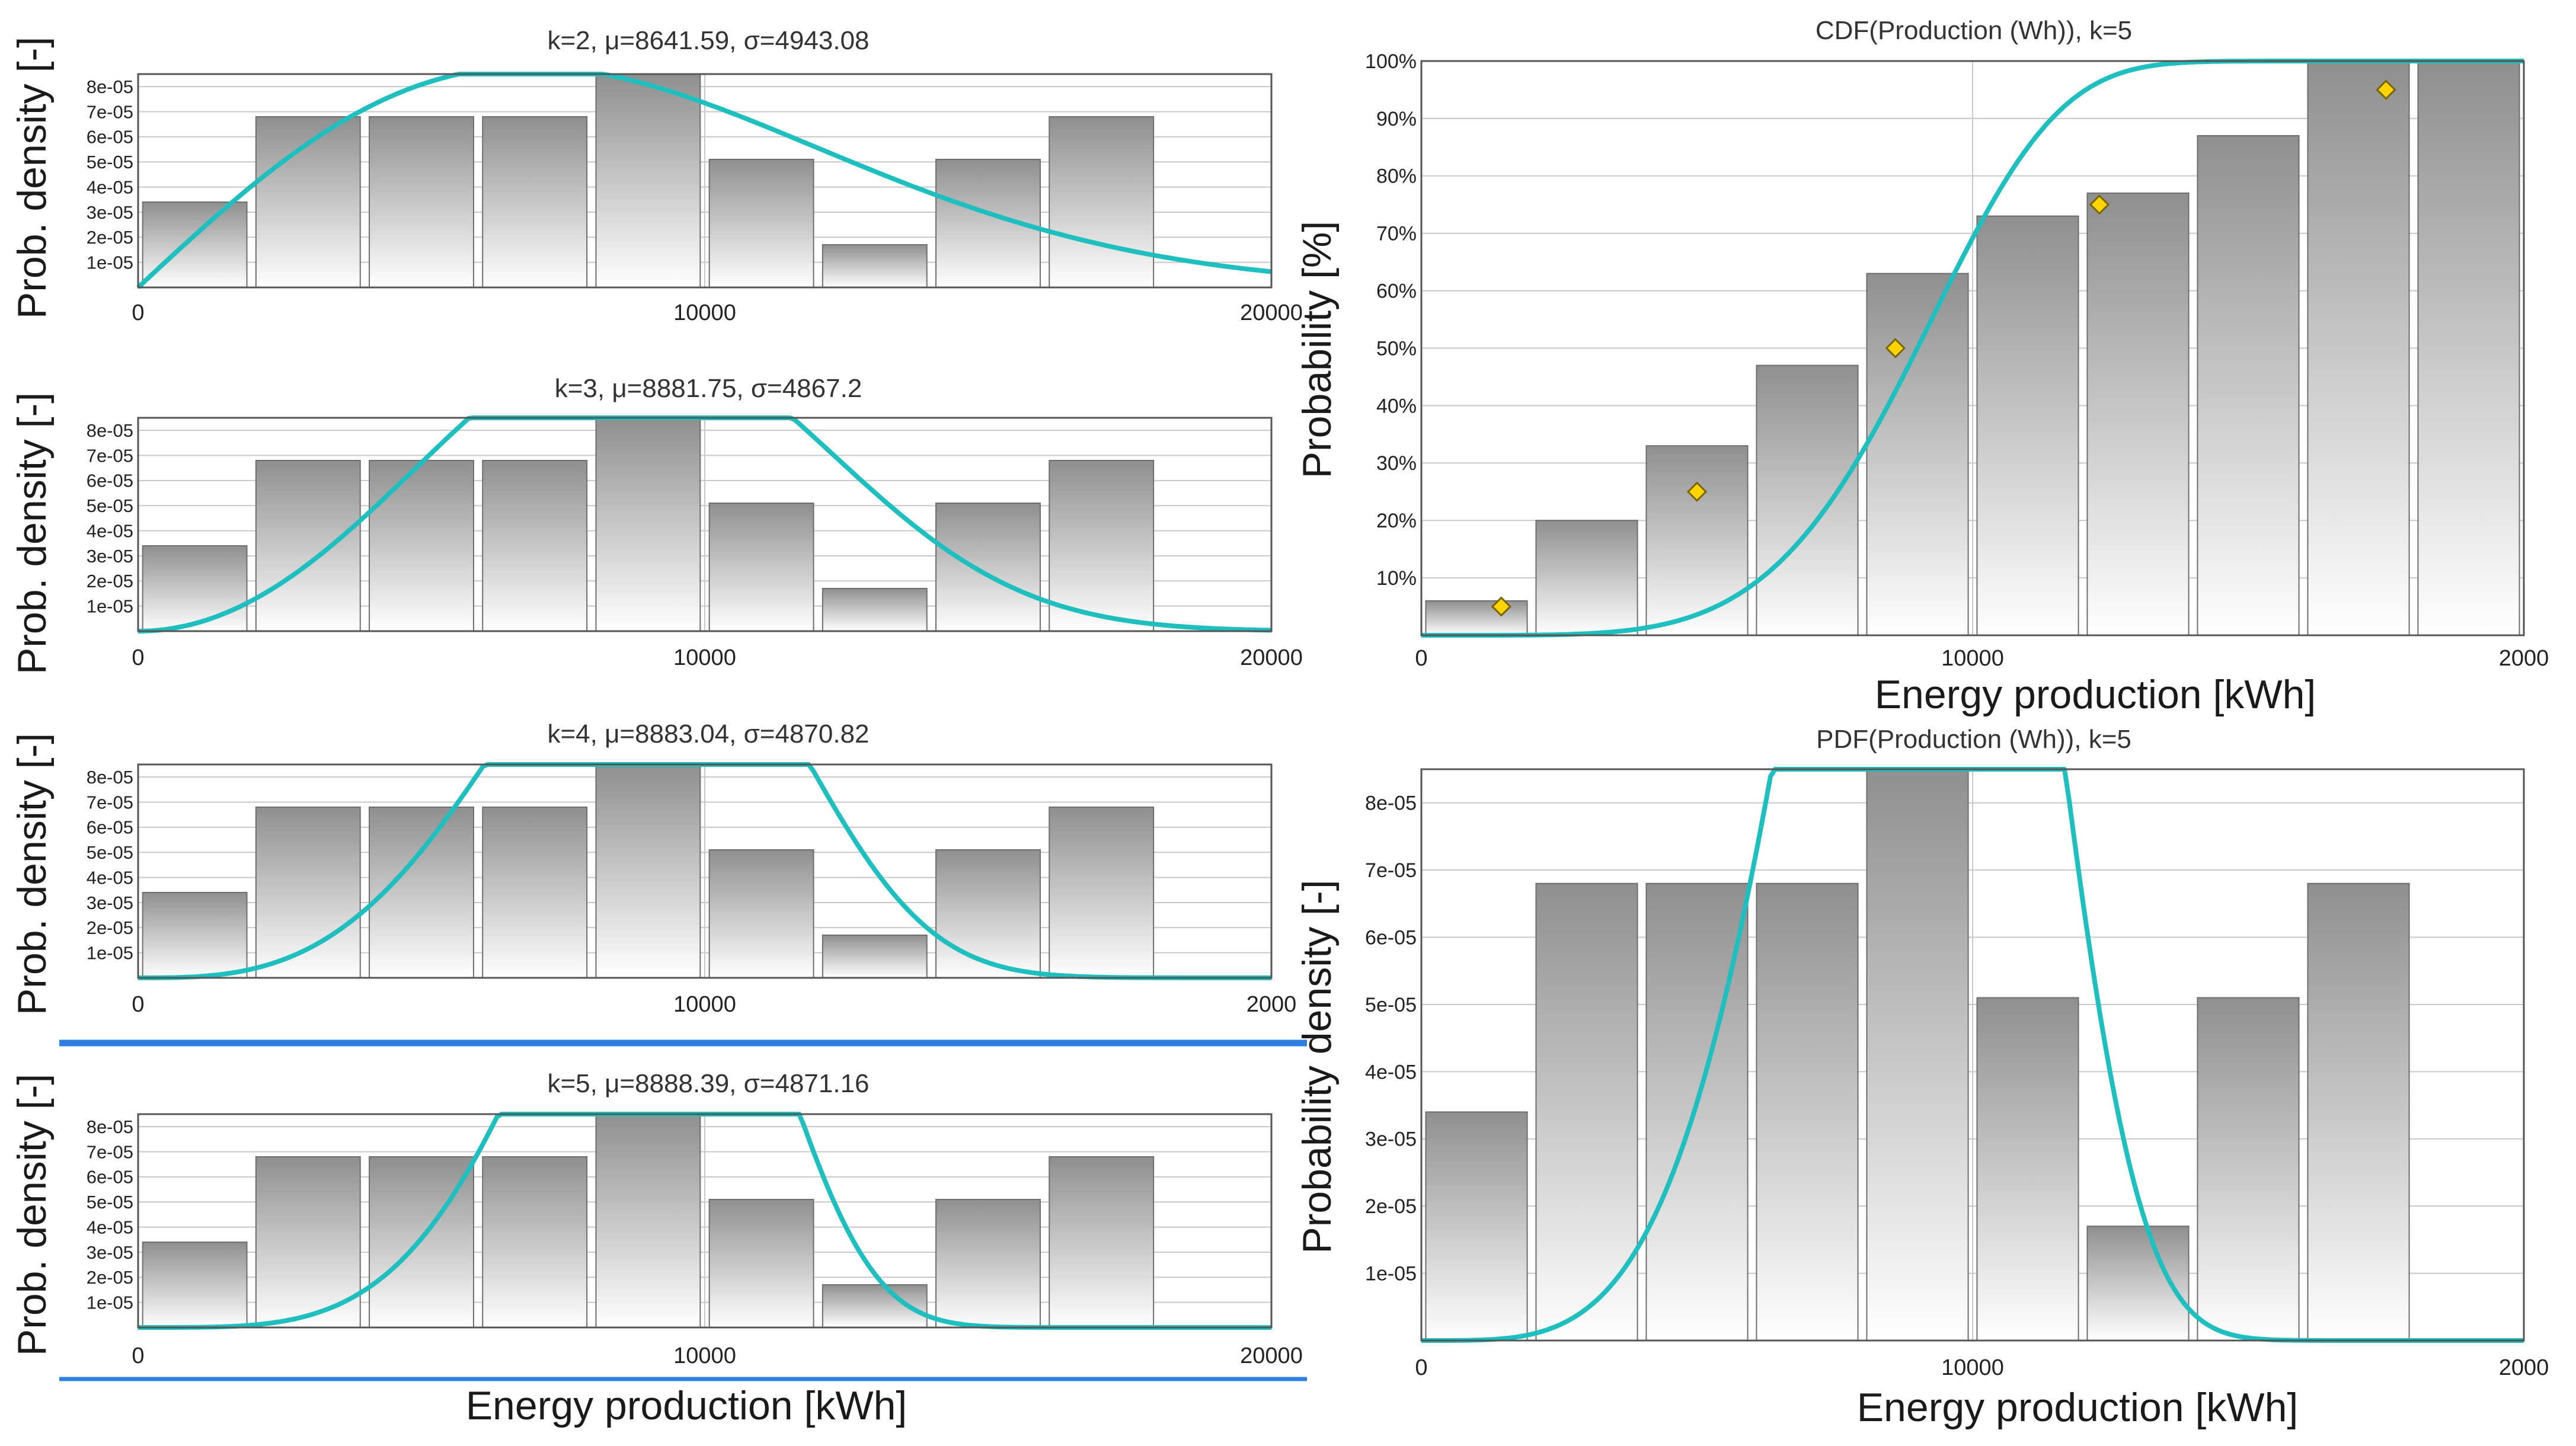 This screenshot has width=2576, height=1446. What do you see at coordinates (1396, 463) in the screenshot?
I see `y-tick-label: 30%` at bounding box center [1396, 463].